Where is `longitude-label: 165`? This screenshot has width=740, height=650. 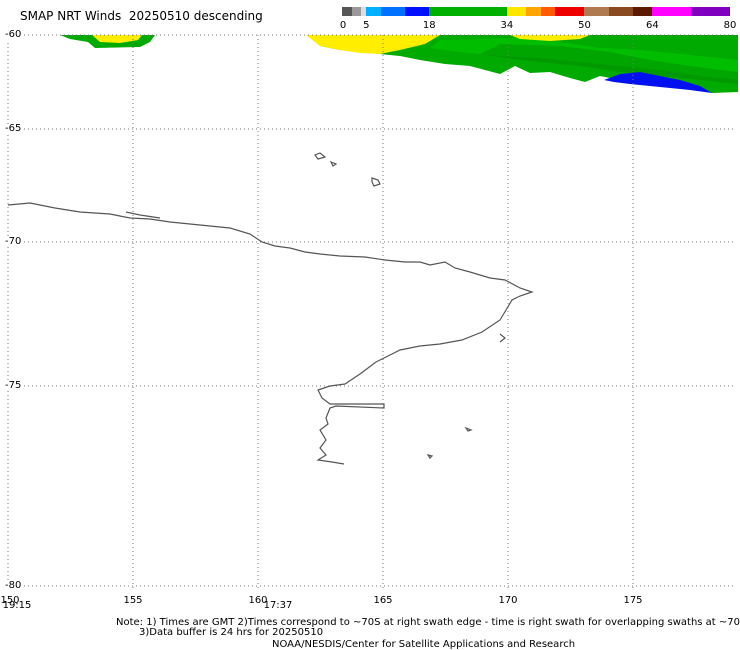
longitude-label: 165 is located at coordinates (383, 600).